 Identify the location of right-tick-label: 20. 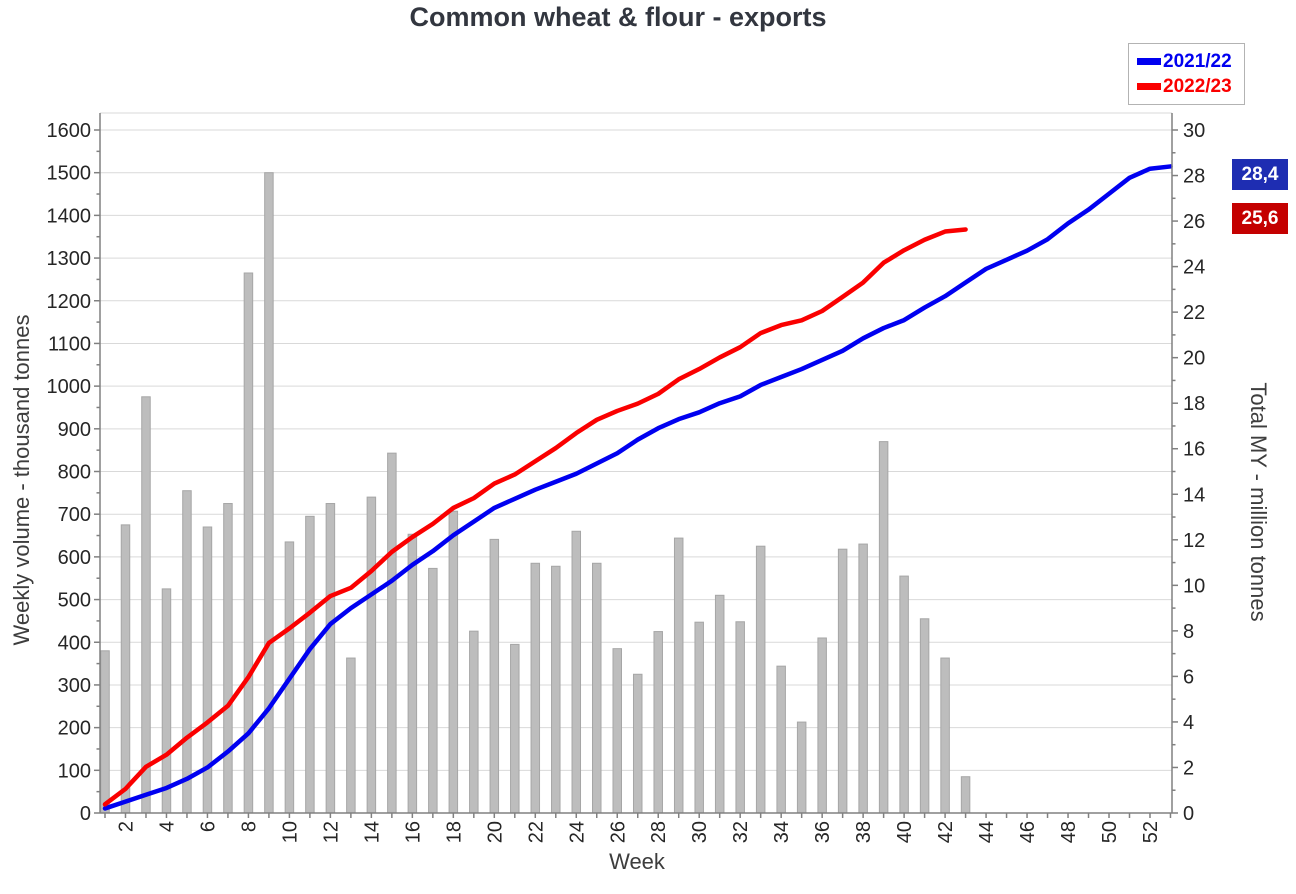
(1194, 359).